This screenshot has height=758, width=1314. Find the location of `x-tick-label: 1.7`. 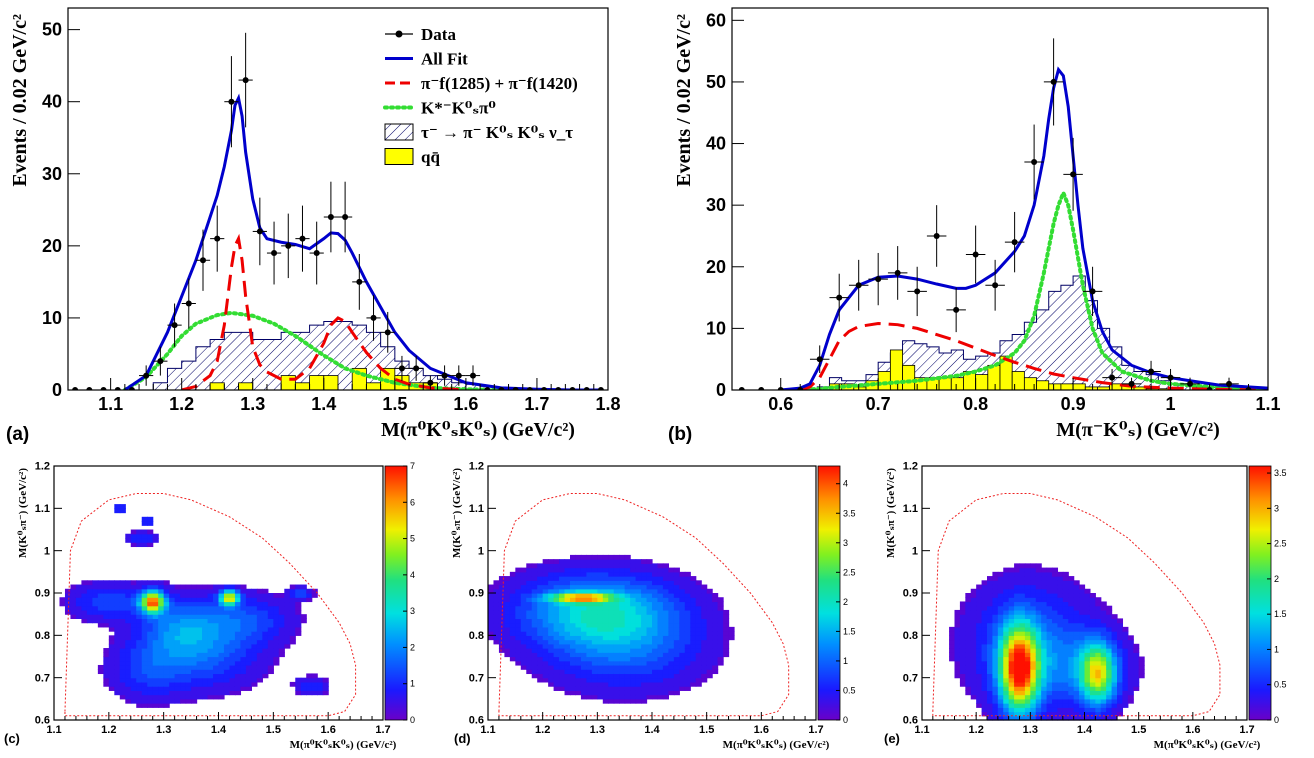

x-tick-label: 1.7 is located at coordinates (815, 730).